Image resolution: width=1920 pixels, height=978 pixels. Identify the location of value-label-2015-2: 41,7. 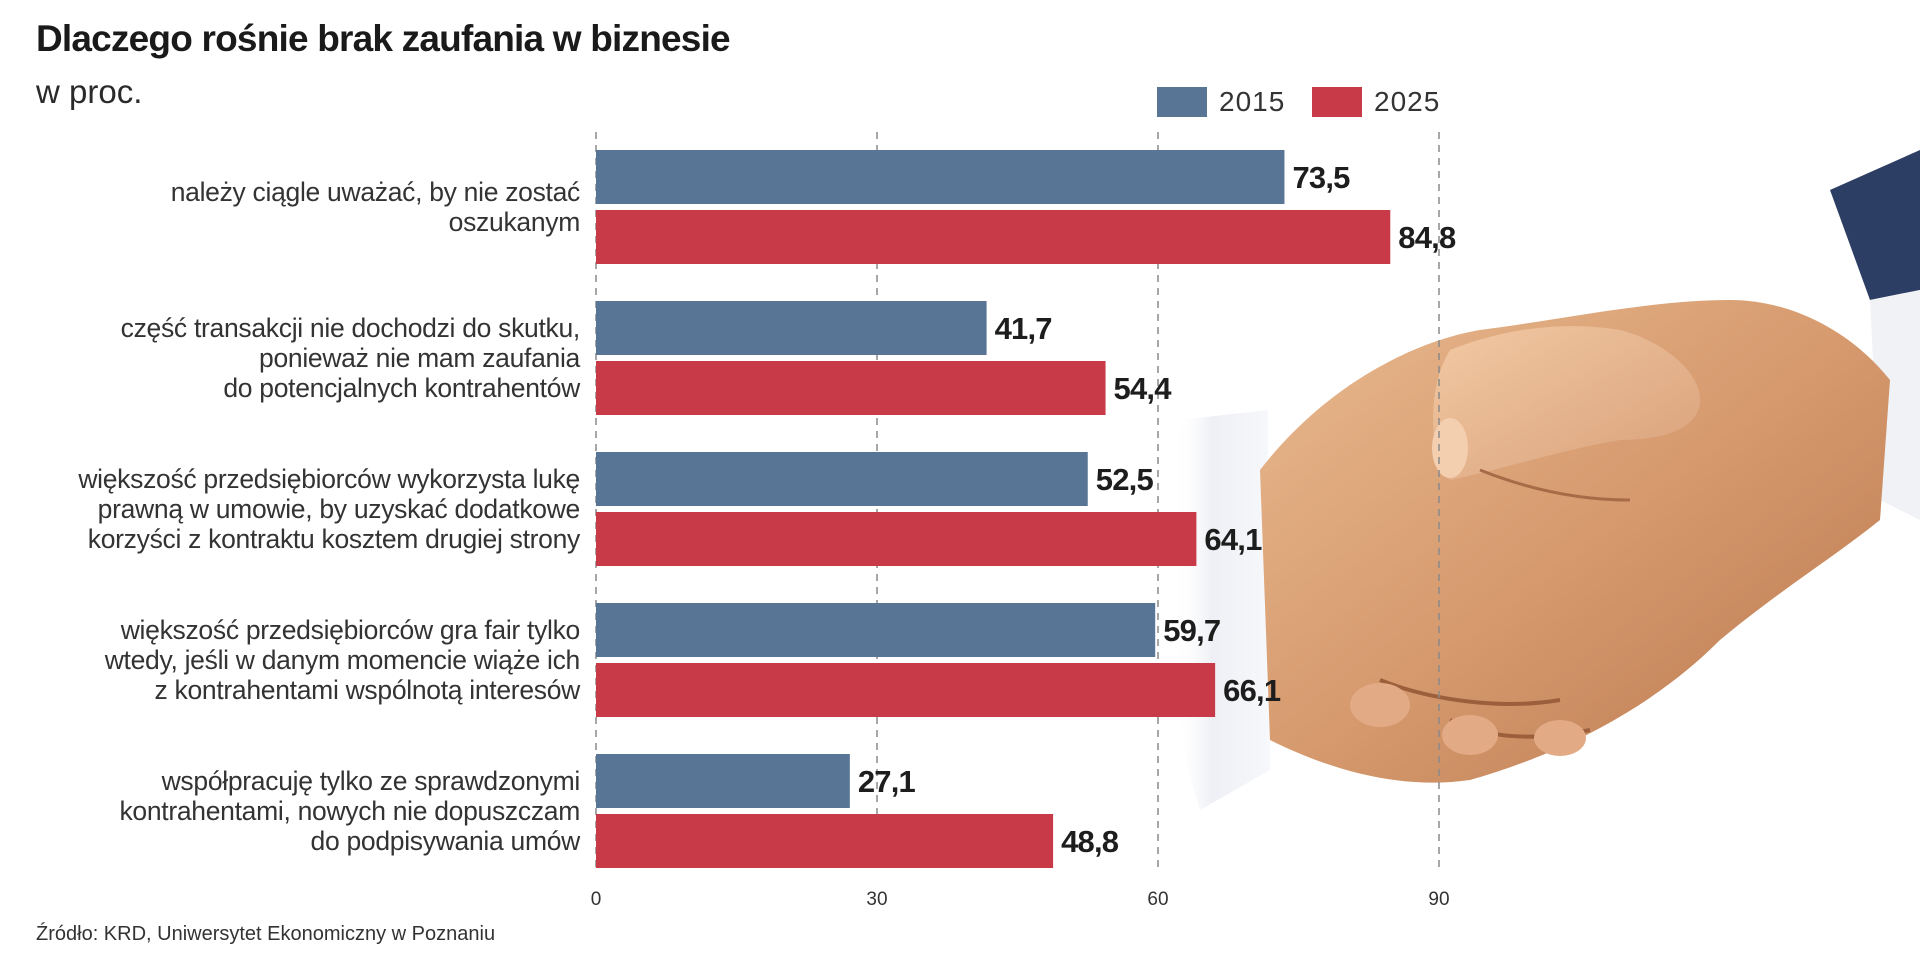
(1023, 328).